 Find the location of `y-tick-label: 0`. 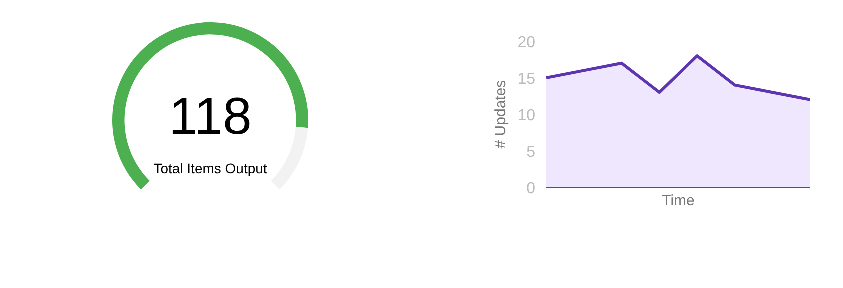

y-tick-label: 0 is located at coordinates (531, 189).